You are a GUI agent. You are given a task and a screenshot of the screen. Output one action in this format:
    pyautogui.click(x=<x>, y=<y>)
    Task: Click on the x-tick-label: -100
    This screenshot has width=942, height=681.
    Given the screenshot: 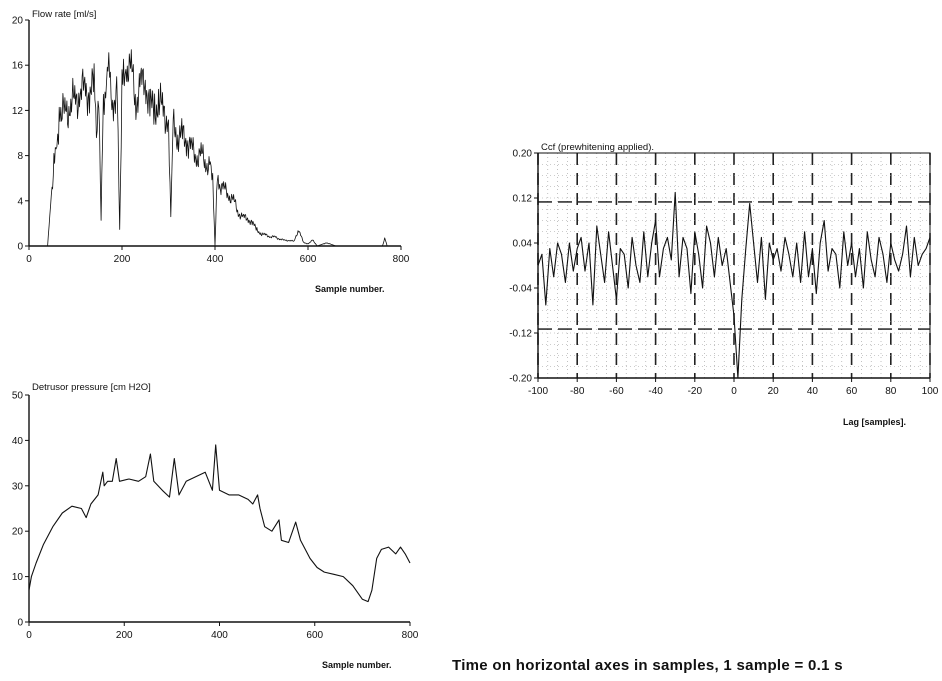 What is the action you would take?
    pyautogui.click(x=538, y=391)
    